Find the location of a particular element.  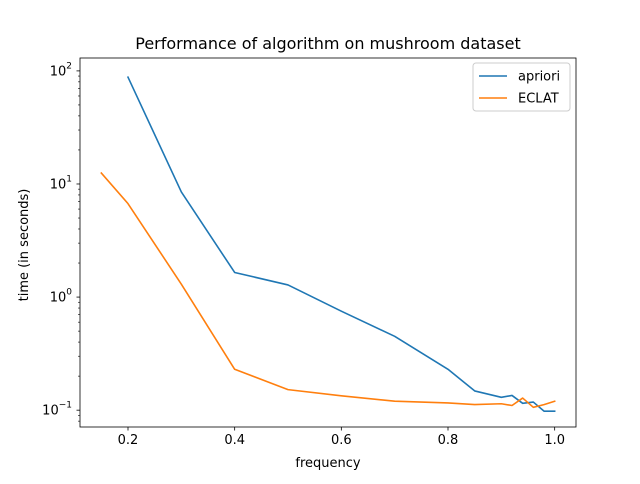

x-tick-label: 0.2 is located at coordinates (128, 440).